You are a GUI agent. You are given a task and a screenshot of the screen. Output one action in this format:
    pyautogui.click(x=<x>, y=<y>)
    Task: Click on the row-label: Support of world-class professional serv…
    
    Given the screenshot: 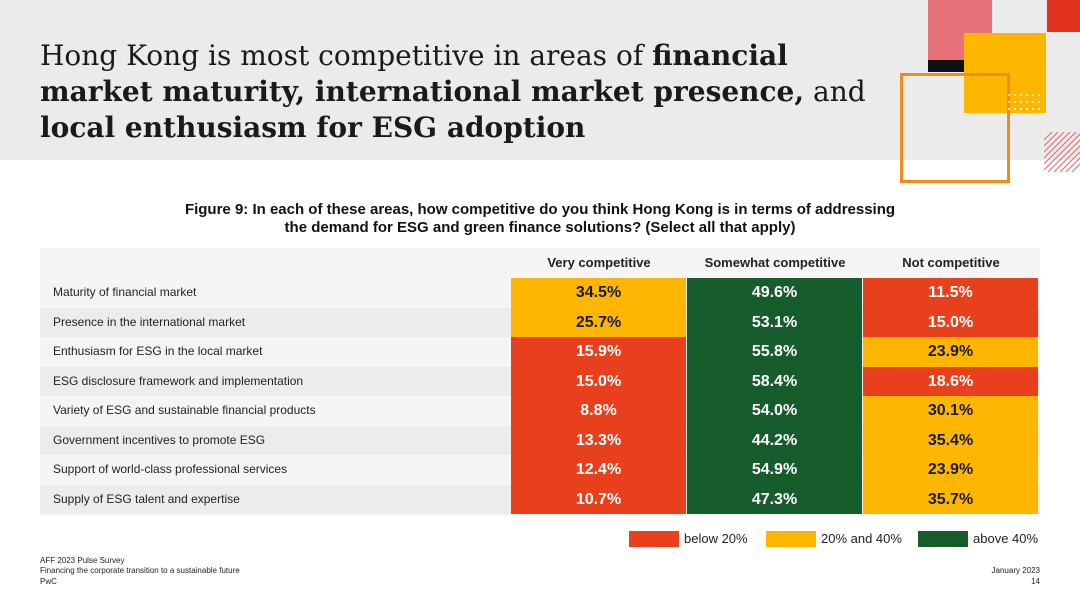 What is the action you would take?
    pyautogui.click(x=170, y=469)
    